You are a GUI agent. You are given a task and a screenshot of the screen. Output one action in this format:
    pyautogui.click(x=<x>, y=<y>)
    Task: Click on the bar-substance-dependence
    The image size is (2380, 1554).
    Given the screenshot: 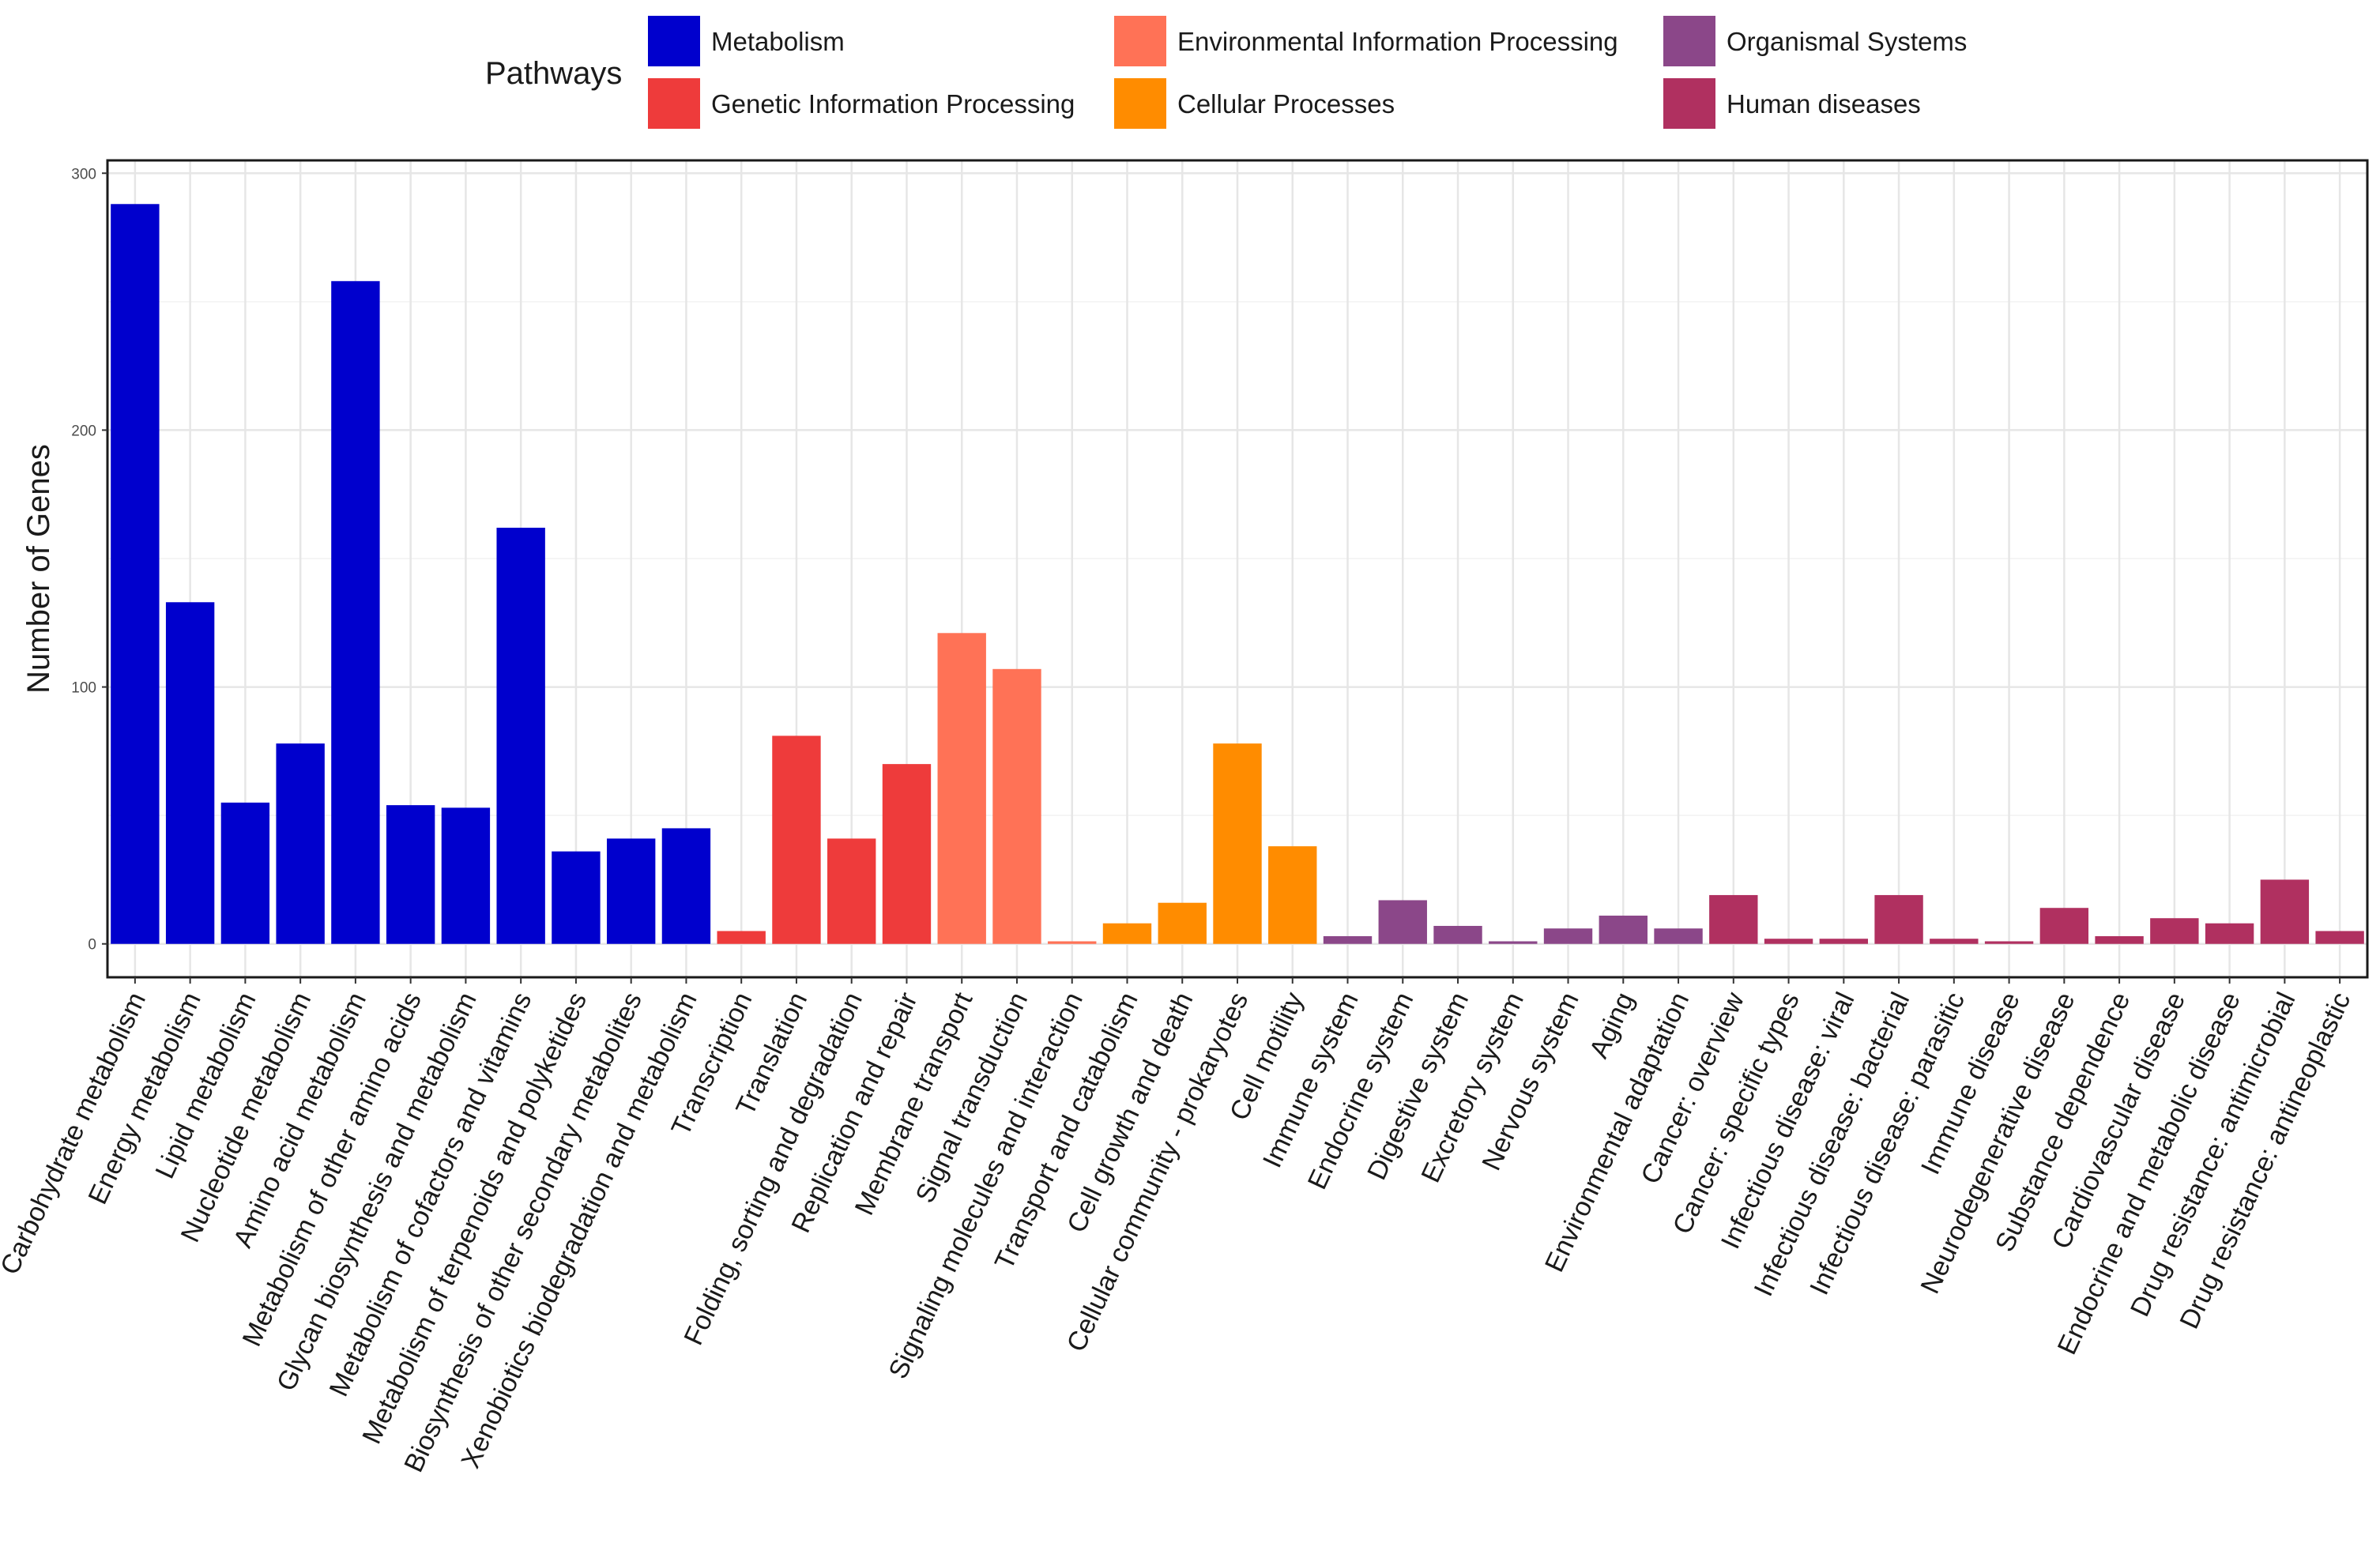 What is the action you would take?
    pyautogui.click(x=2119, y=939)
    